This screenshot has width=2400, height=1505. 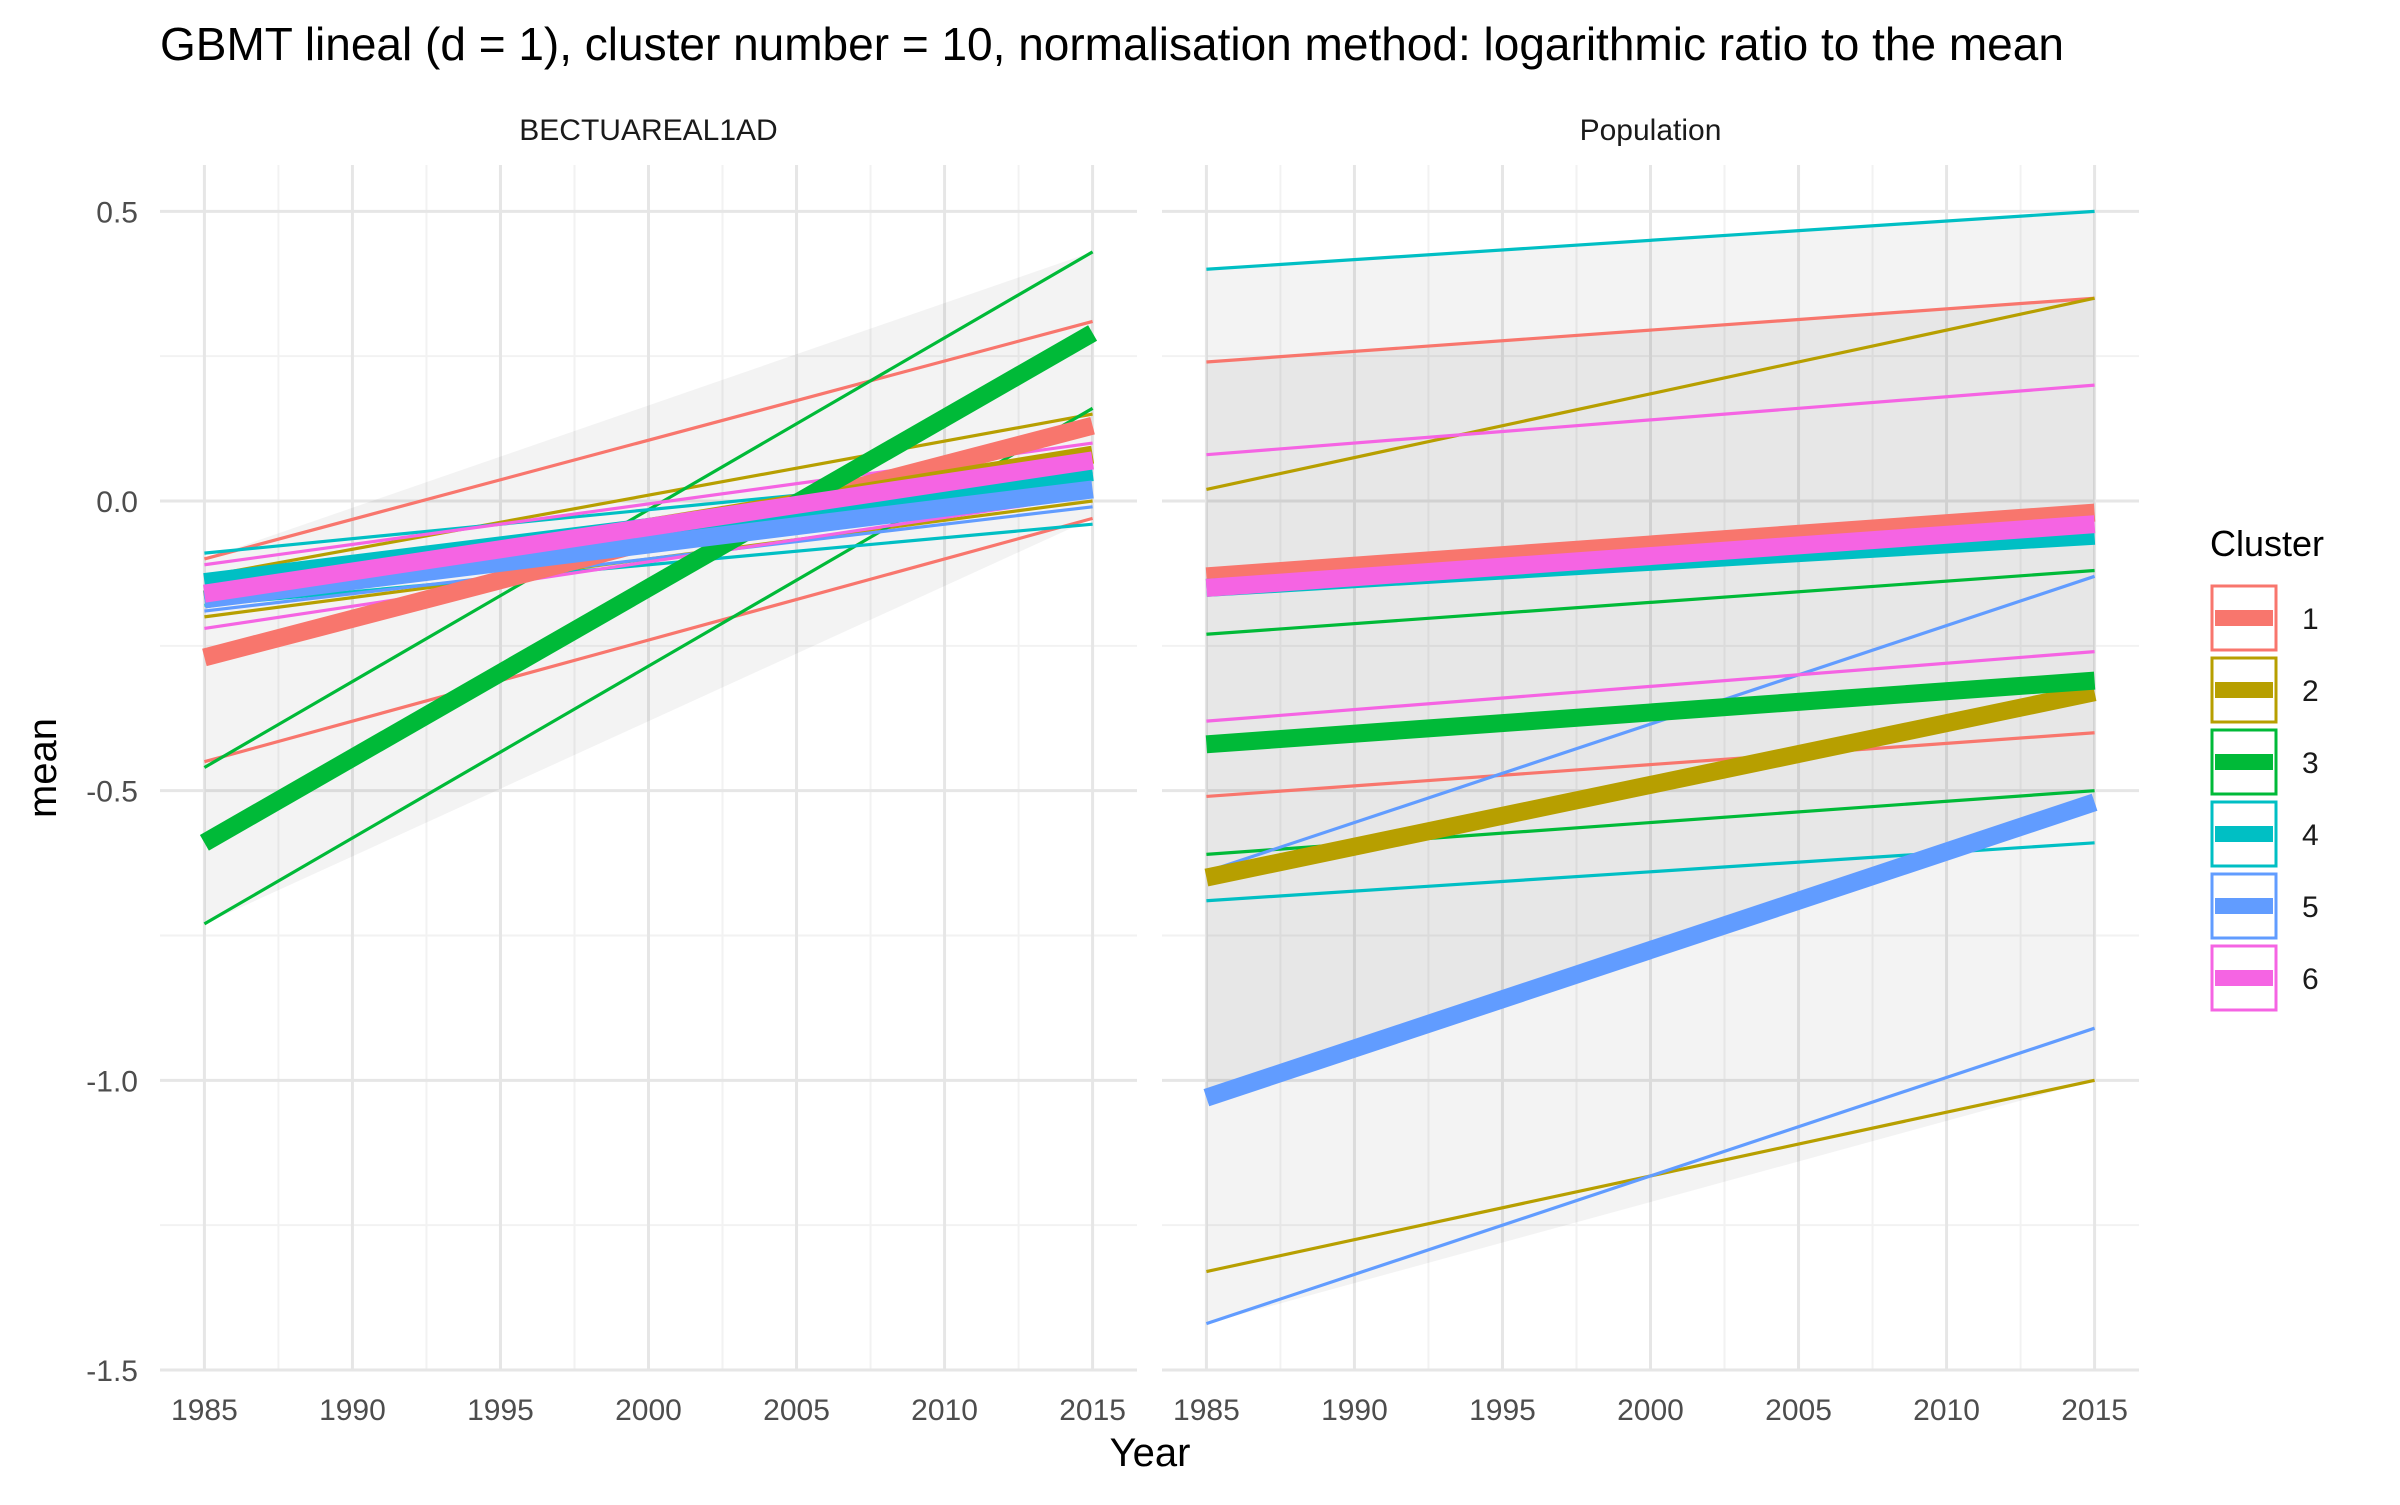 What do you see at coordinates (117, 502) in the screenshot?
I see `y-tick-label: 0.0` at bounding box center [117, 502].